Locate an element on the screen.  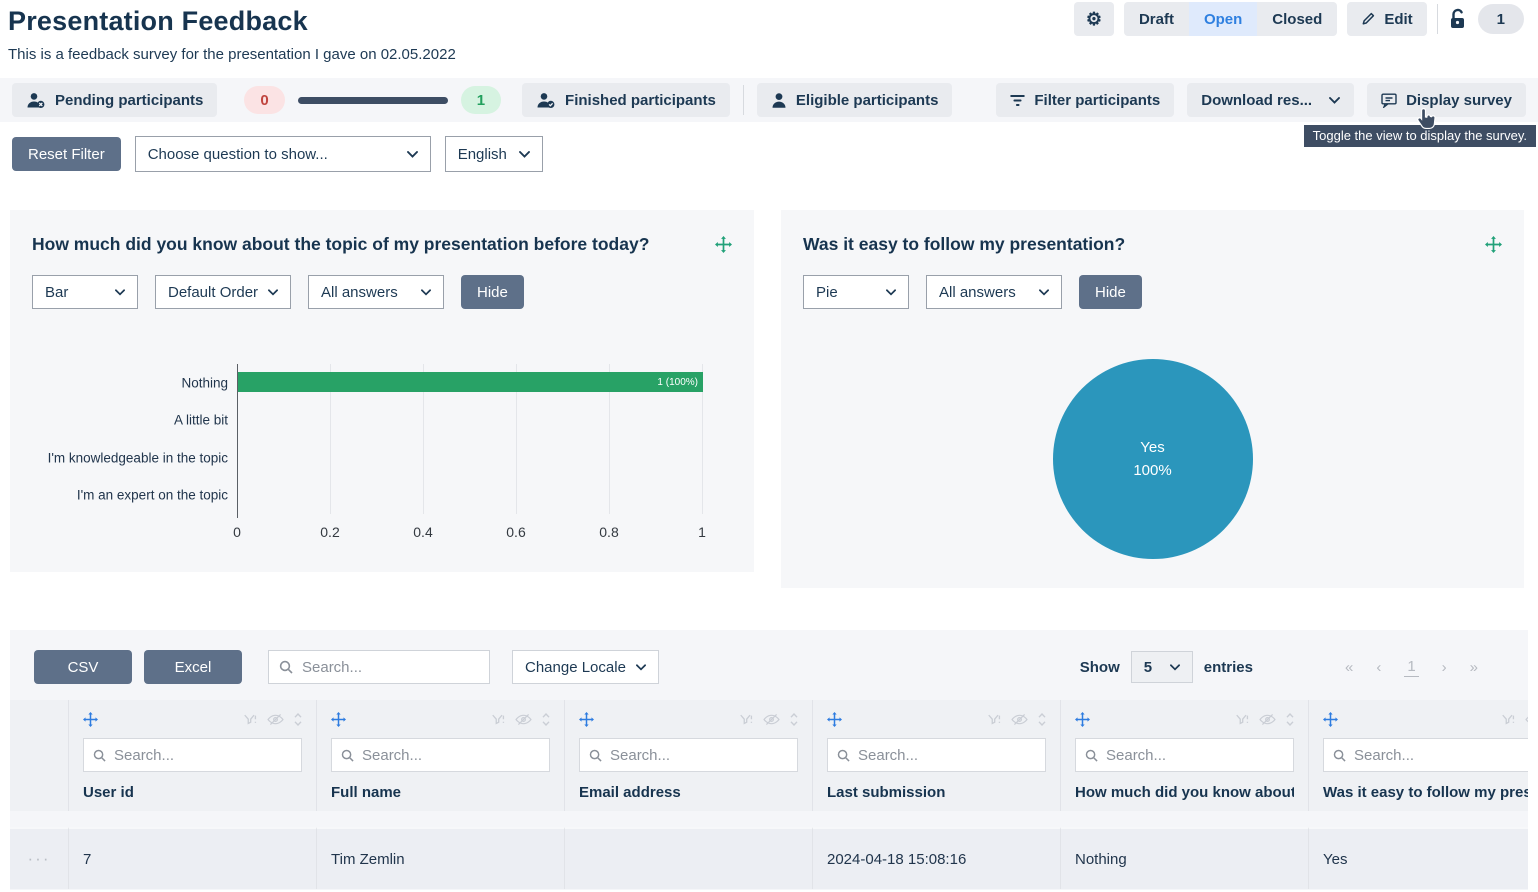
finished-participants-button: Finished participants is located at coordinates (626, 100).